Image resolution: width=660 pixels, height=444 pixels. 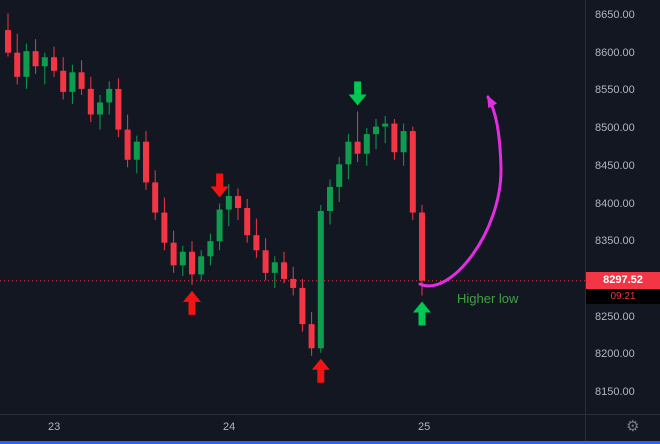 What do you see at coordinates (615, 52) in the screenshot?
I see `price-tick-label: 8600.00` at bounding box center [615, 52].